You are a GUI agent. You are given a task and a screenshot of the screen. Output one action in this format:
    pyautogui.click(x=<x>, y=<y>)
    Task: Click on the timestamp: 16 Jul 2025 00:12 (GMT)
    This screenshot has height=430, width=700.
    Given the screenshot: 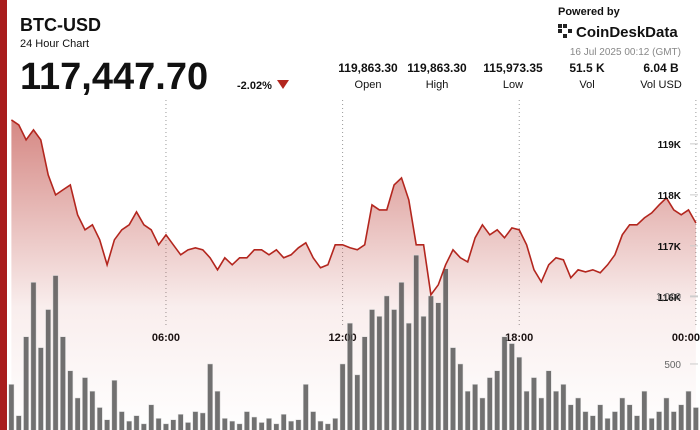 What is the action you would take?
    pyautogui.click(x=625, y=52)
    